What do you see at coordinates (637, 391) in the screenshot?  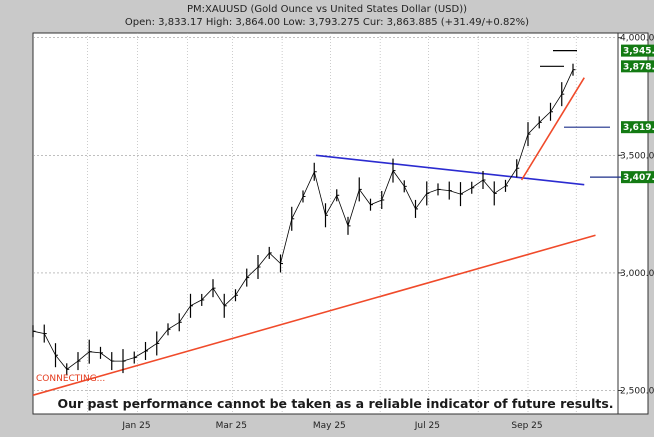 I see `y-tick-label: 2,500.00` at bounding box center [637, 391].